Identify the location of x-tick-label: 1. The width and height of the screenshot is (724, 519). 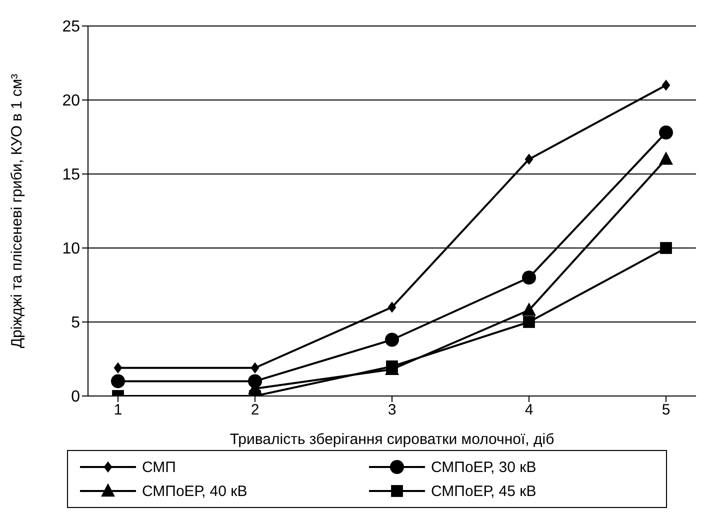
(118, 410).